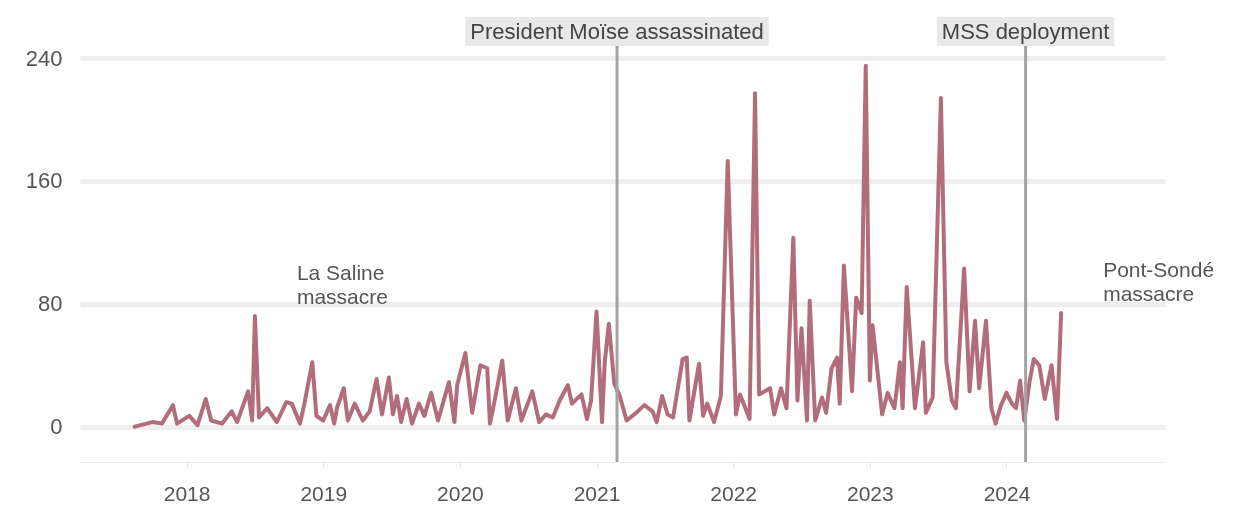 The width and height of the screenshot is (1241, 505). I want to click on y-tick-label: 160, so click(44, 181).